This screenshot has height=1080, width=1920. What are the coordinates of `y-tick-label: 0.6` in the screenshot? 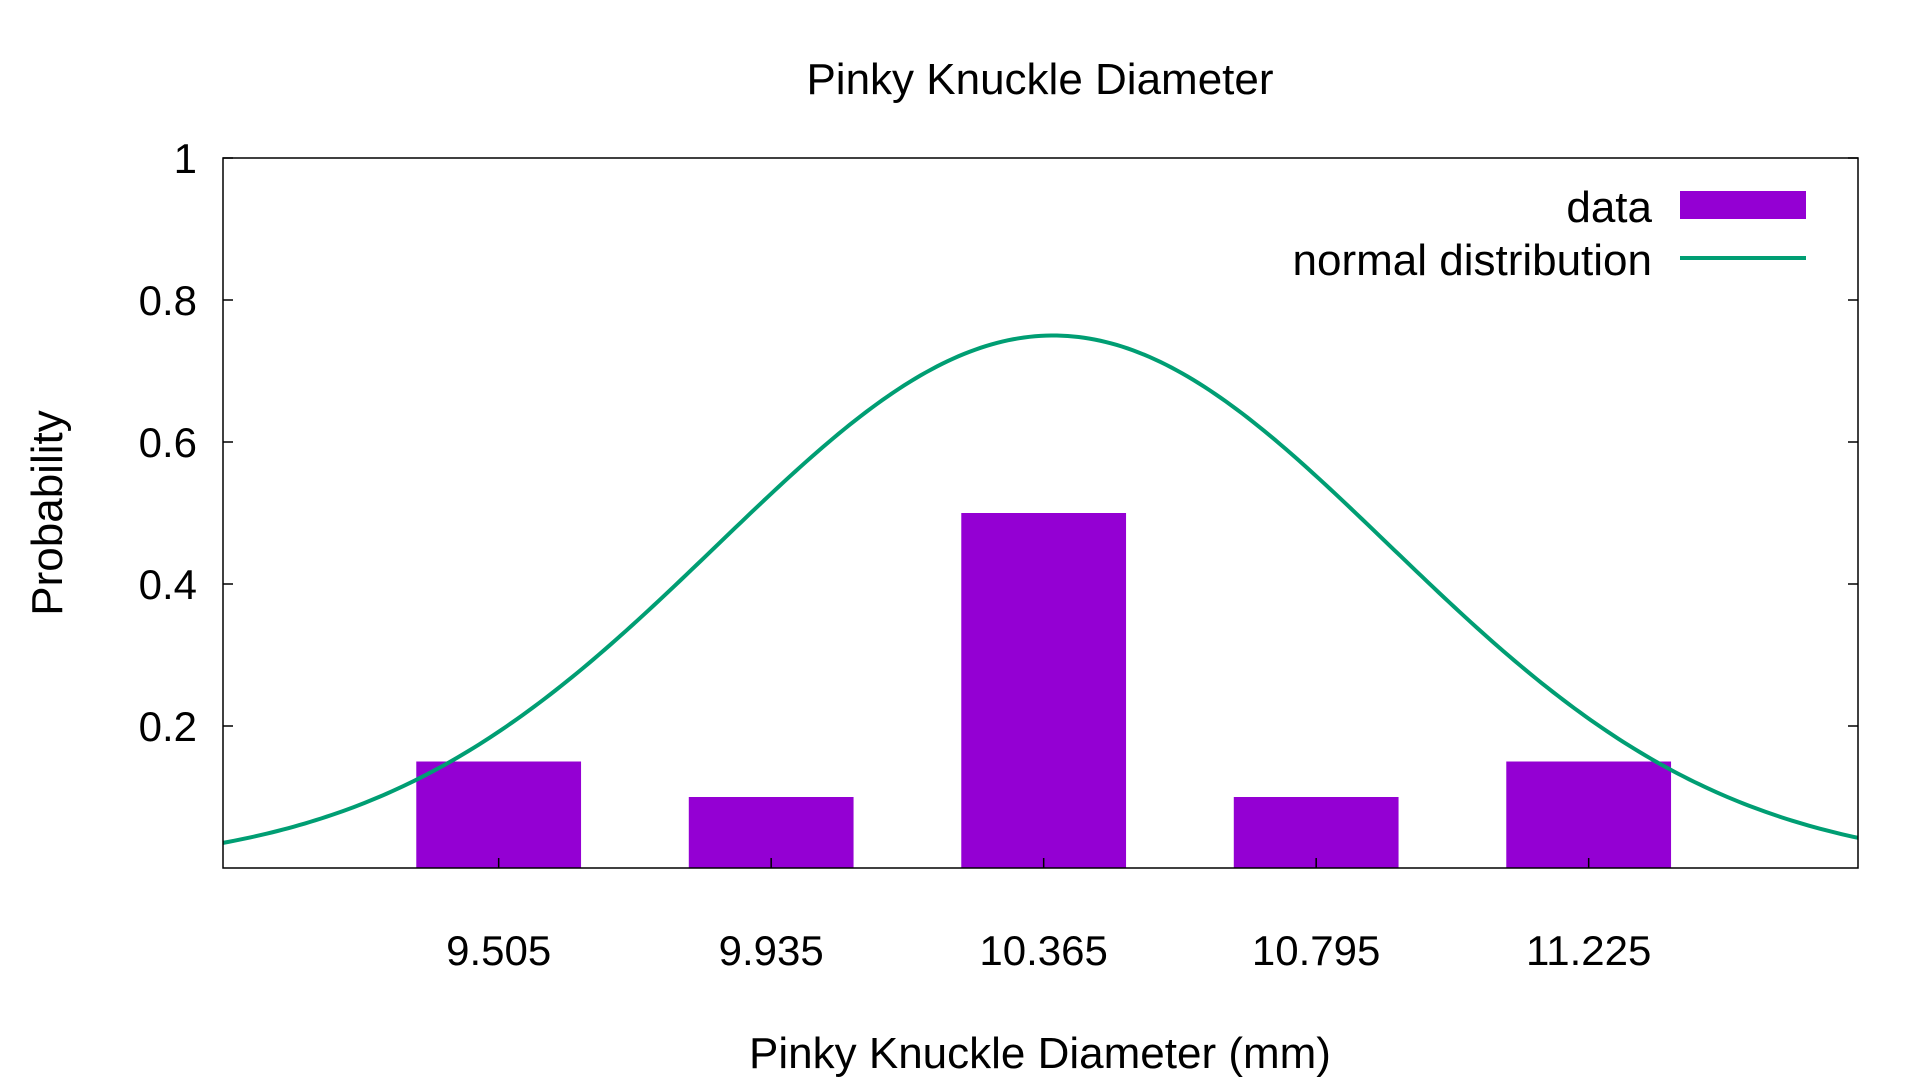 It's located at (168, 442).